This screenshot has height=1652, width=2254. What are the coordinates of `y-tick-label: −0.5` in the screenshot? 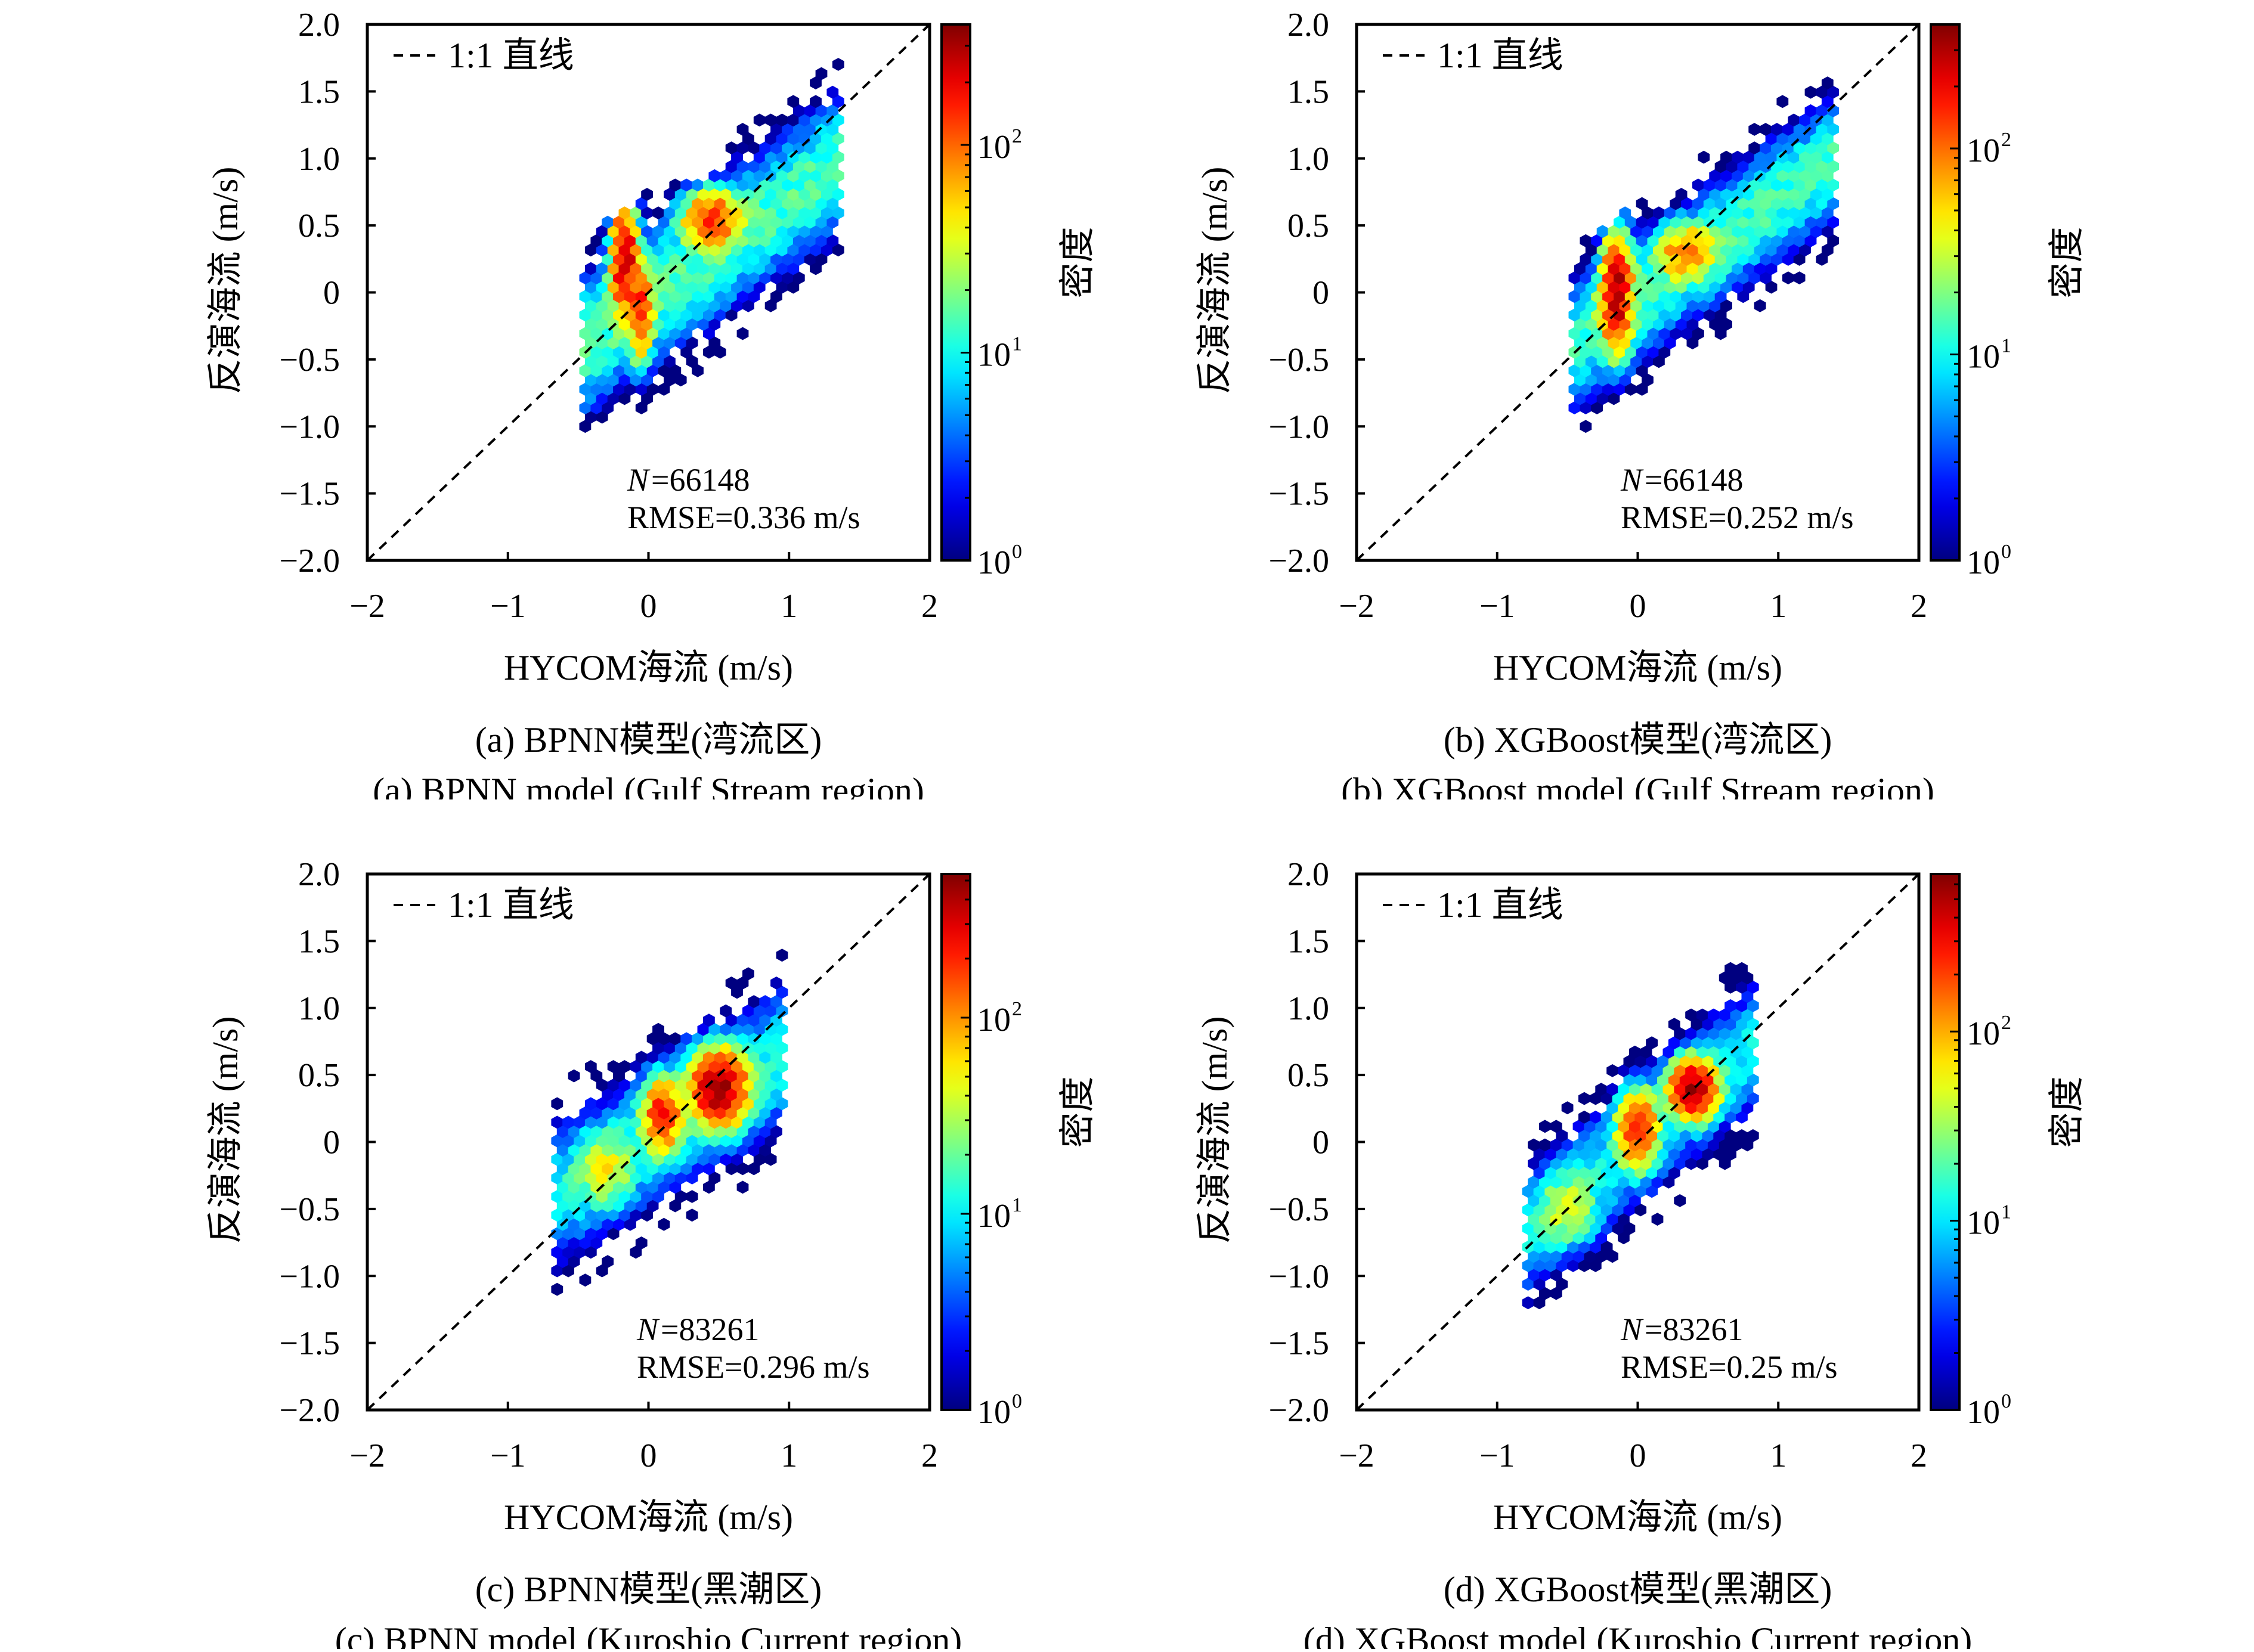 It's located at (1298, 1209).